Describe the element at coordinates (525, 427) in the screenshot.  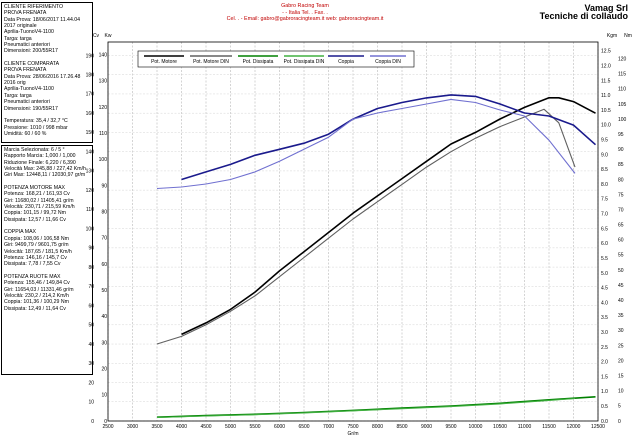
I see `x-tick-label: 11000` at that location.